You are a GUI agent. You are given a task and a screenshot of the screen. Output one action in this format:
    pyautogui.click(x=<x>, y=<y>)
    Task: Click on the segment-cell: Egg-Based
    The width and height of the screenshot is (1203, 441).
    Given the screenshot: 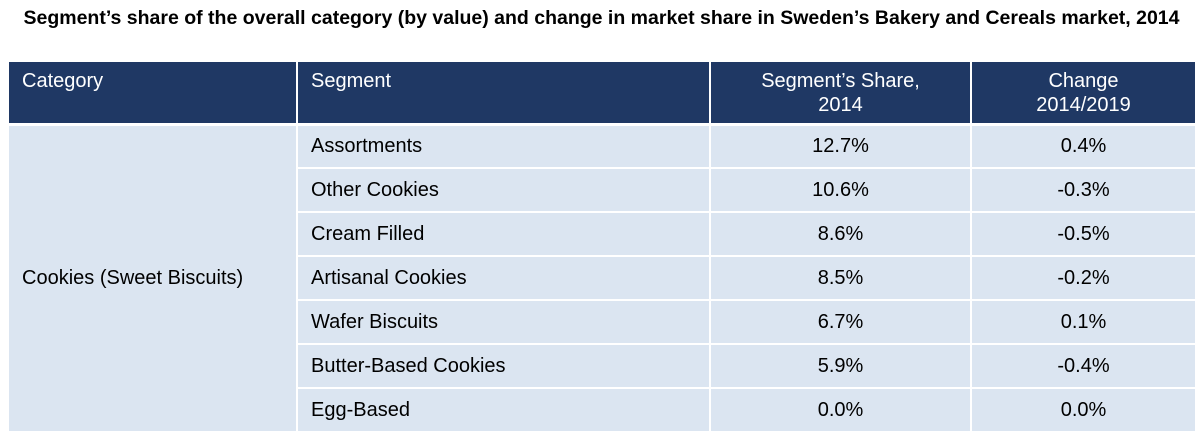 What is the action you would take?
    pyautogui.click(x=504, y=410)
    